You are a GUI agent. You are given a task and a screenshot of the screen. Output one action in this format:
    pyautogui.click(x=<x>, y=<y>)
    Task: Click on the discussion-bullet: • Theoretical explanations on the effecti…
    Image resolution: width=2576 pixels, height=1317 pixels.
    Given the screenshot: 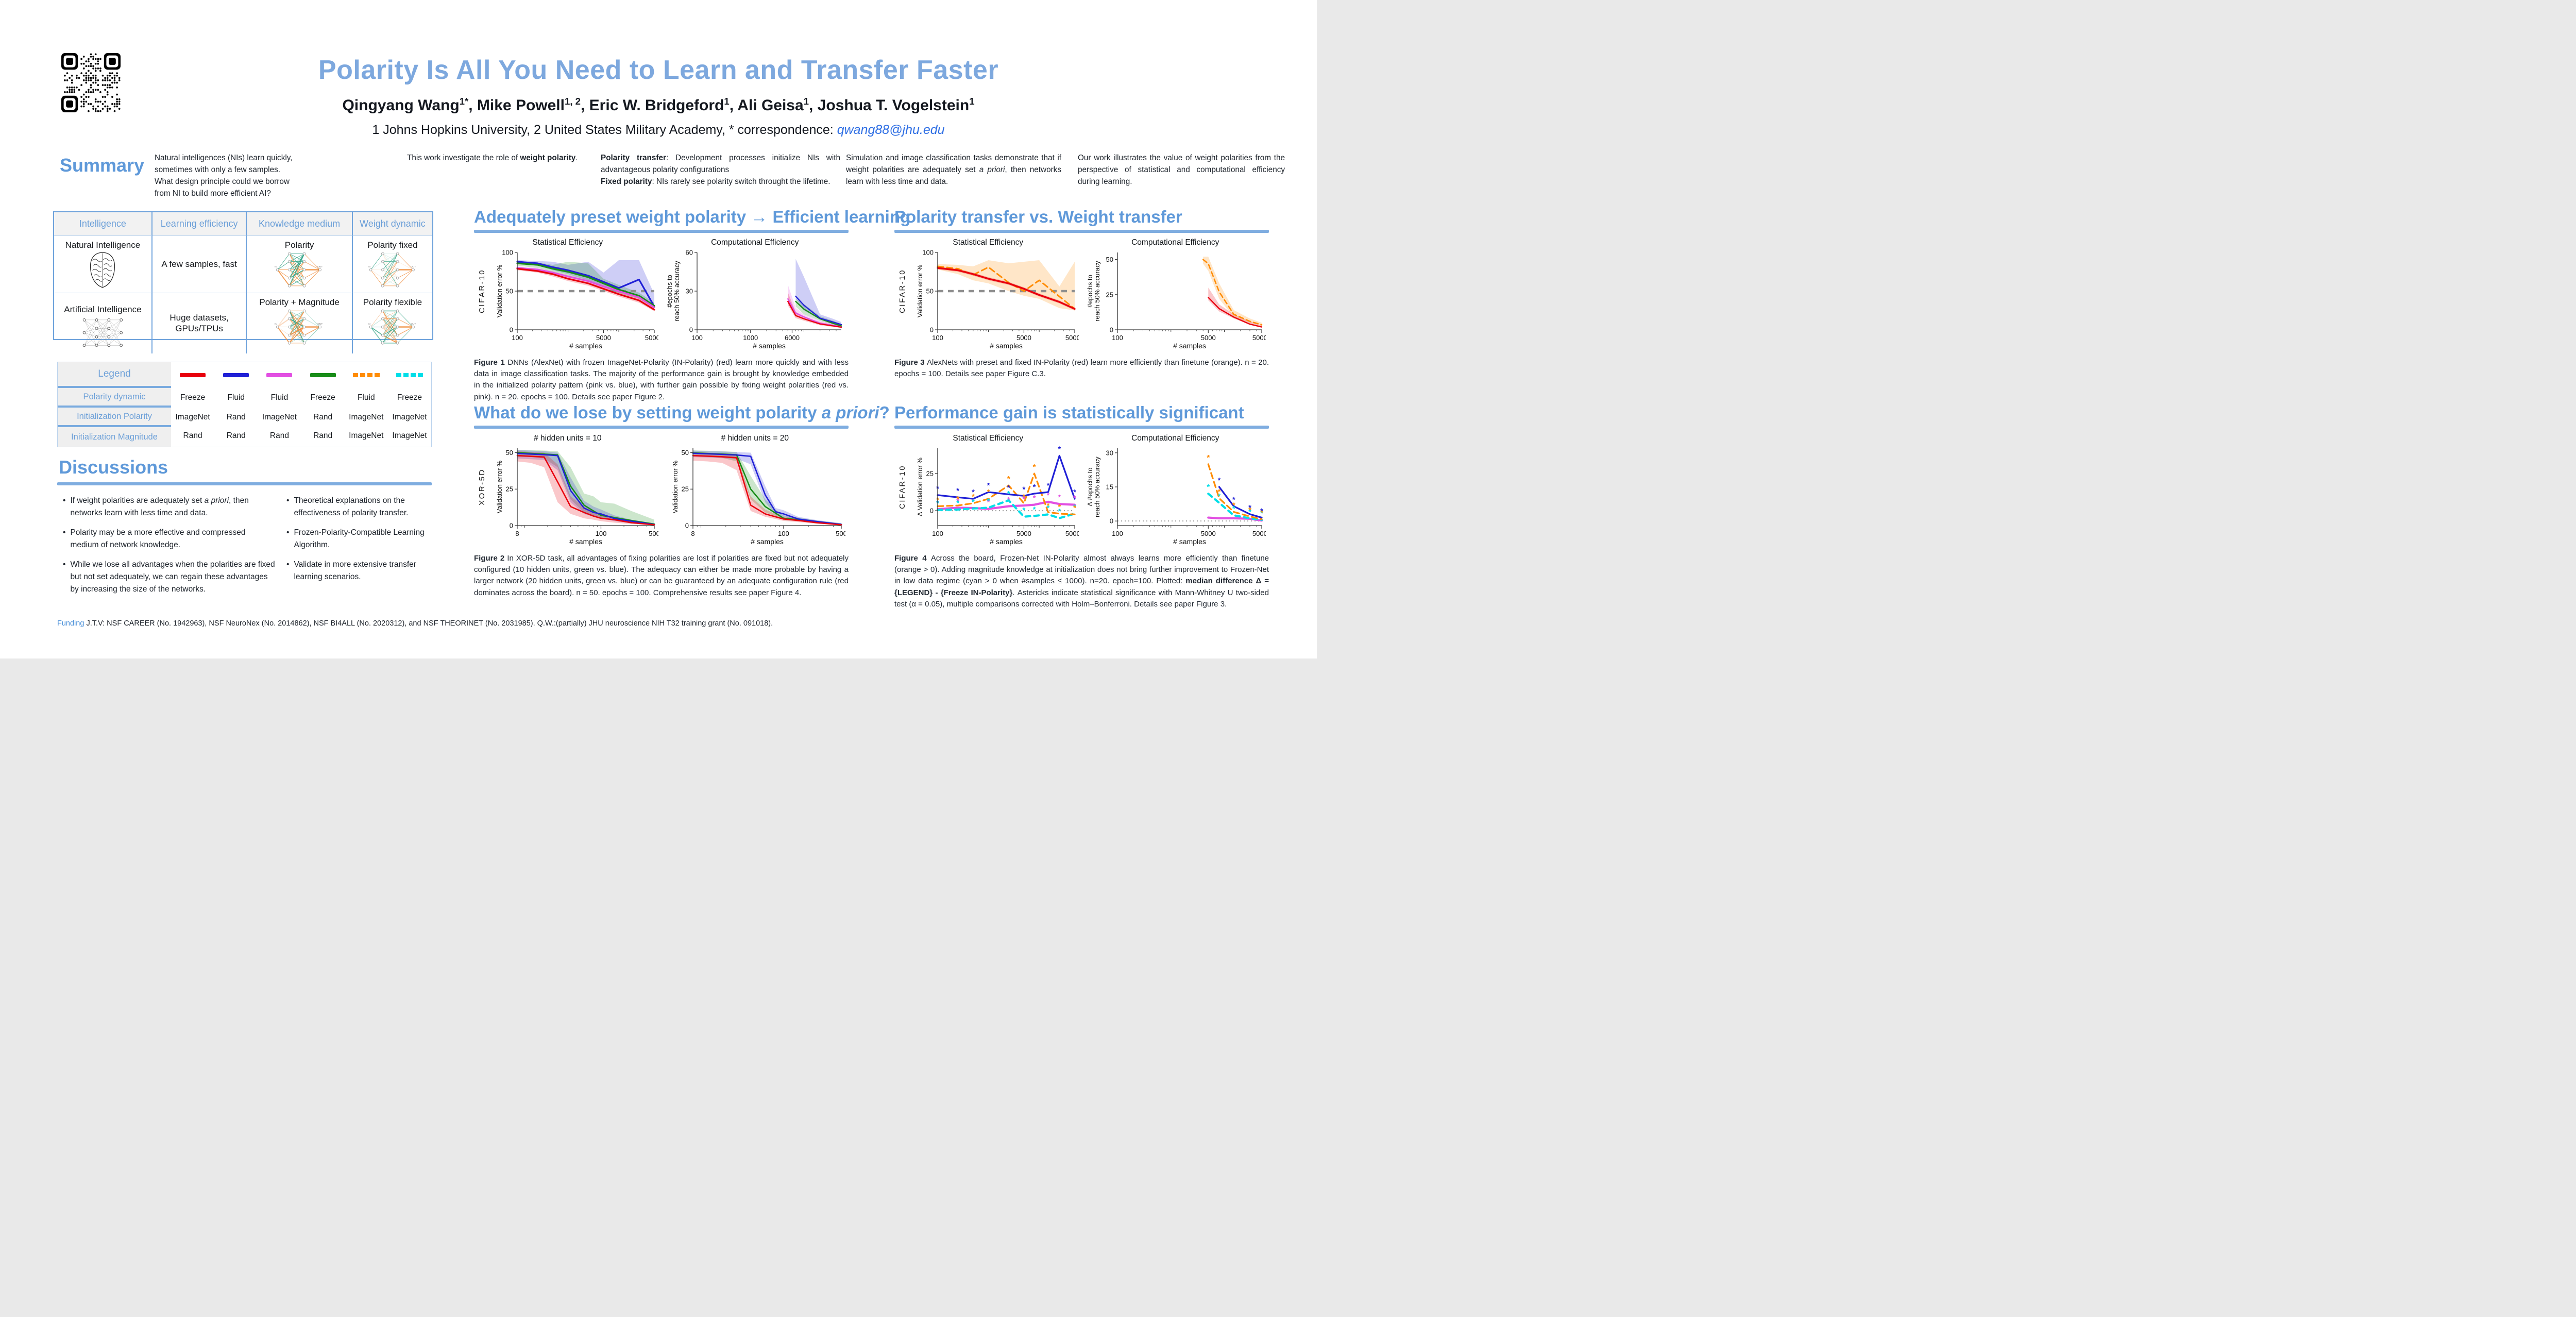 What is the action you would take?
    pyautogui.click(x=347, y=507)
    